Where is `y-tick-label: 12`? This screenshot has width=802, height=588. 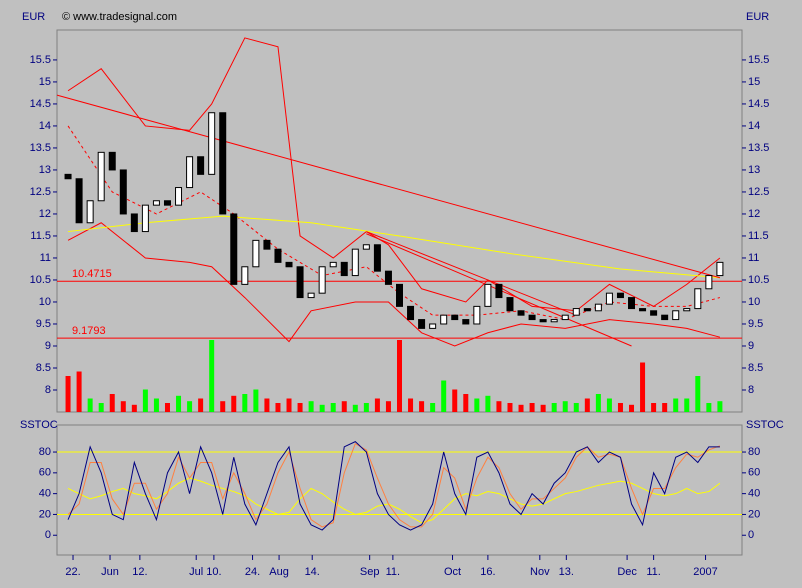
y-tick-label: 12 is located at coordinates (45, 214).